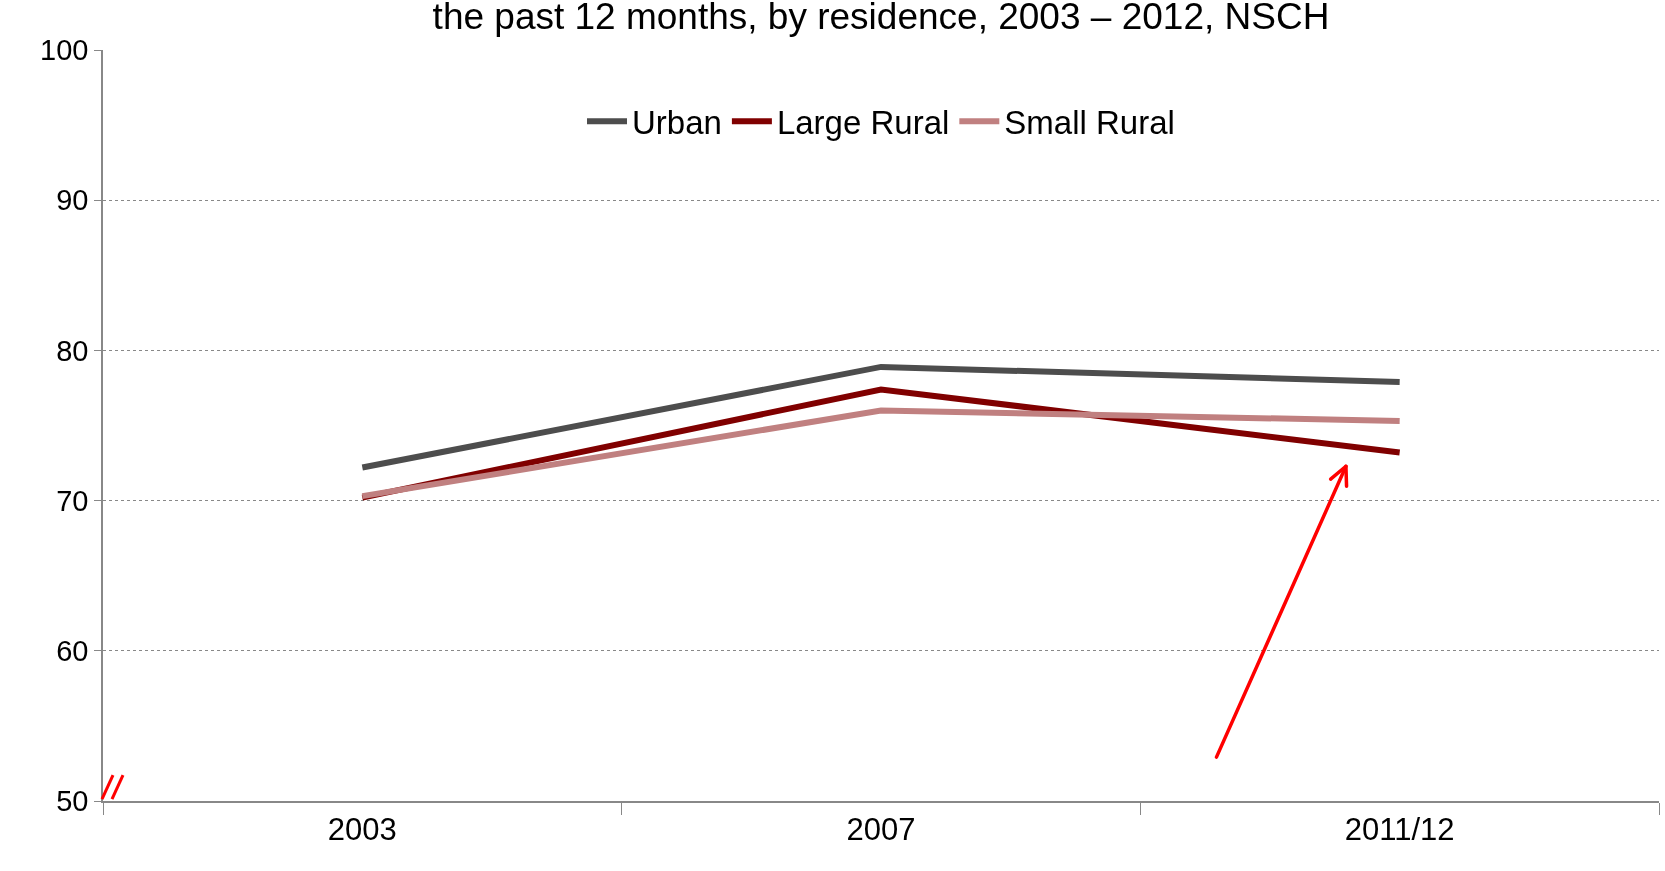 The height and width of the screenshot is (871, 1665). Describe the element at coordinates (362, 829) in the screenshot. I see `x-tick-label: 2003` at that location.